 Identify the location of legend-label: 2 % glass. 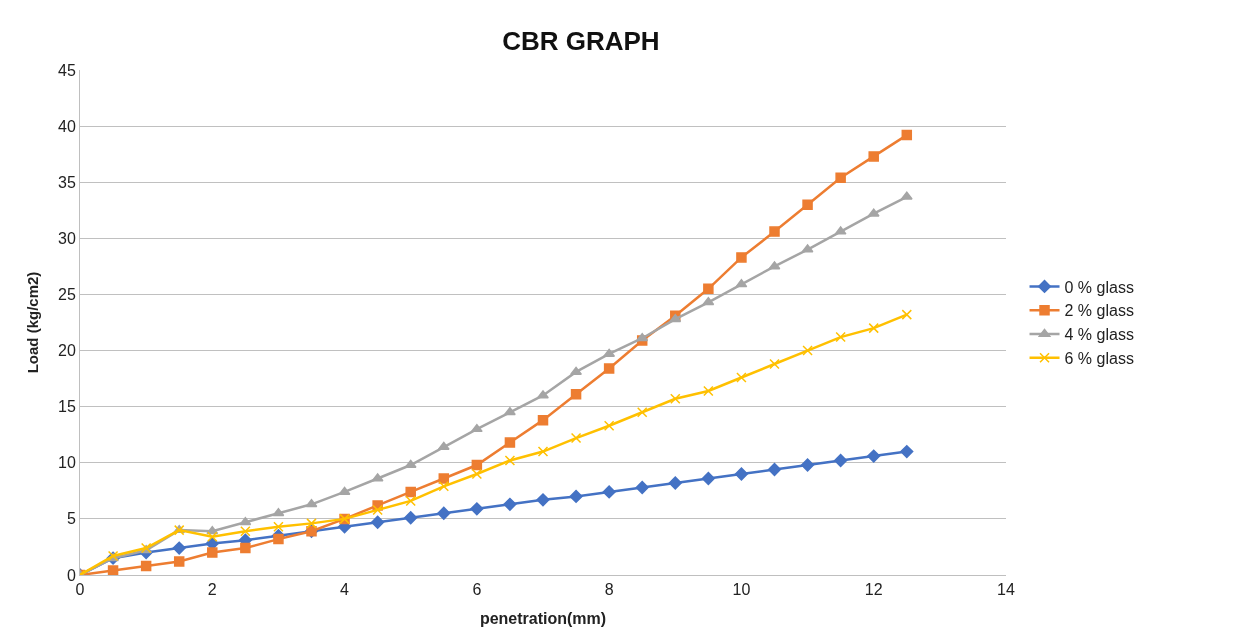
(1099, 311).